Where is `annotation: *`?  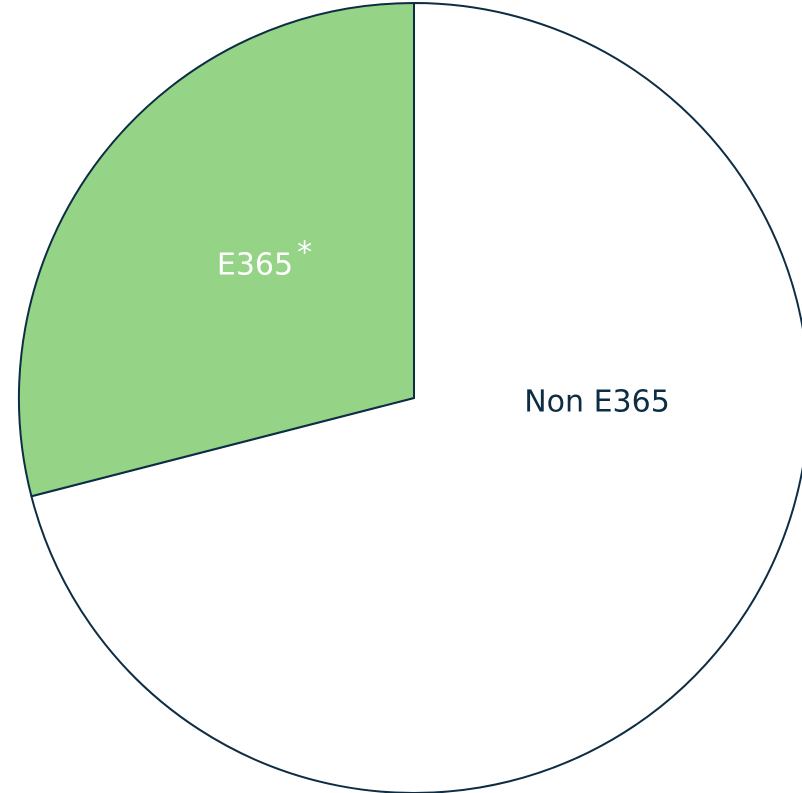 annotation: * is located at coordinates (304, 253).